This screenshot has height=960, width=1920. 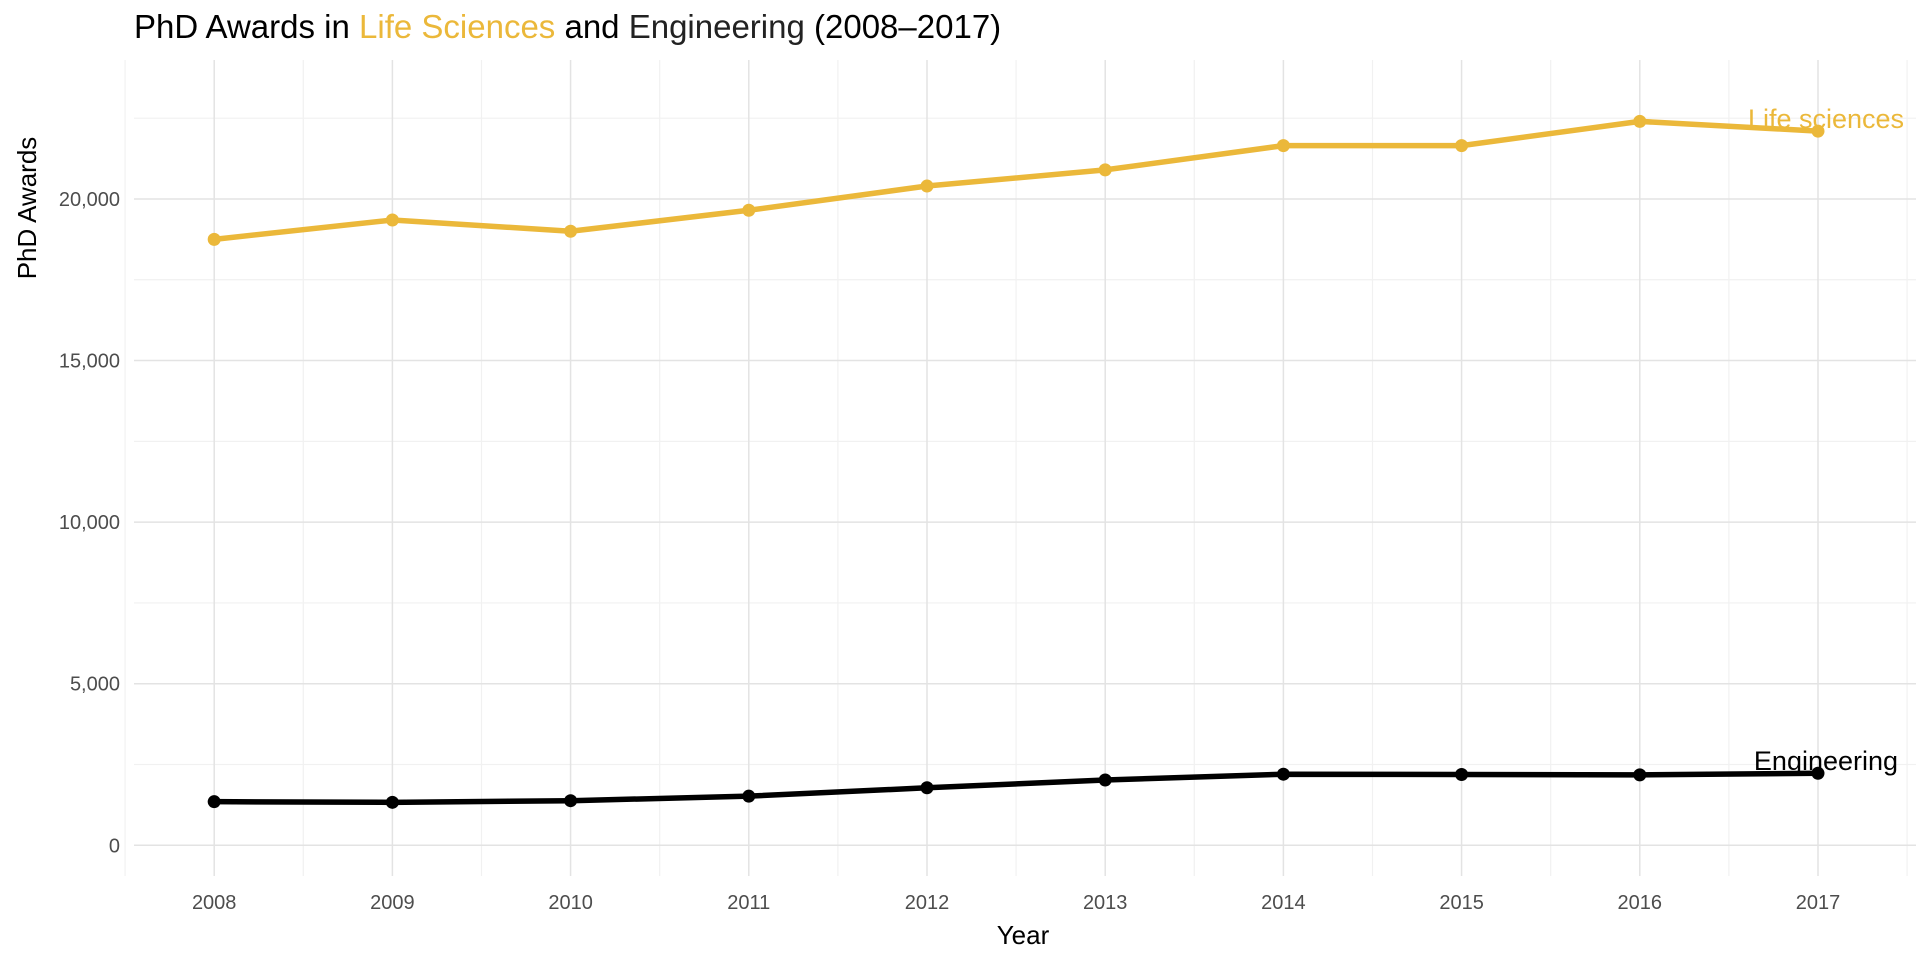 What do you see at coordinates (903, 26) in the screenshot?
I see `title-suffix: (2008–2017)` at bounding box center [903, 26].